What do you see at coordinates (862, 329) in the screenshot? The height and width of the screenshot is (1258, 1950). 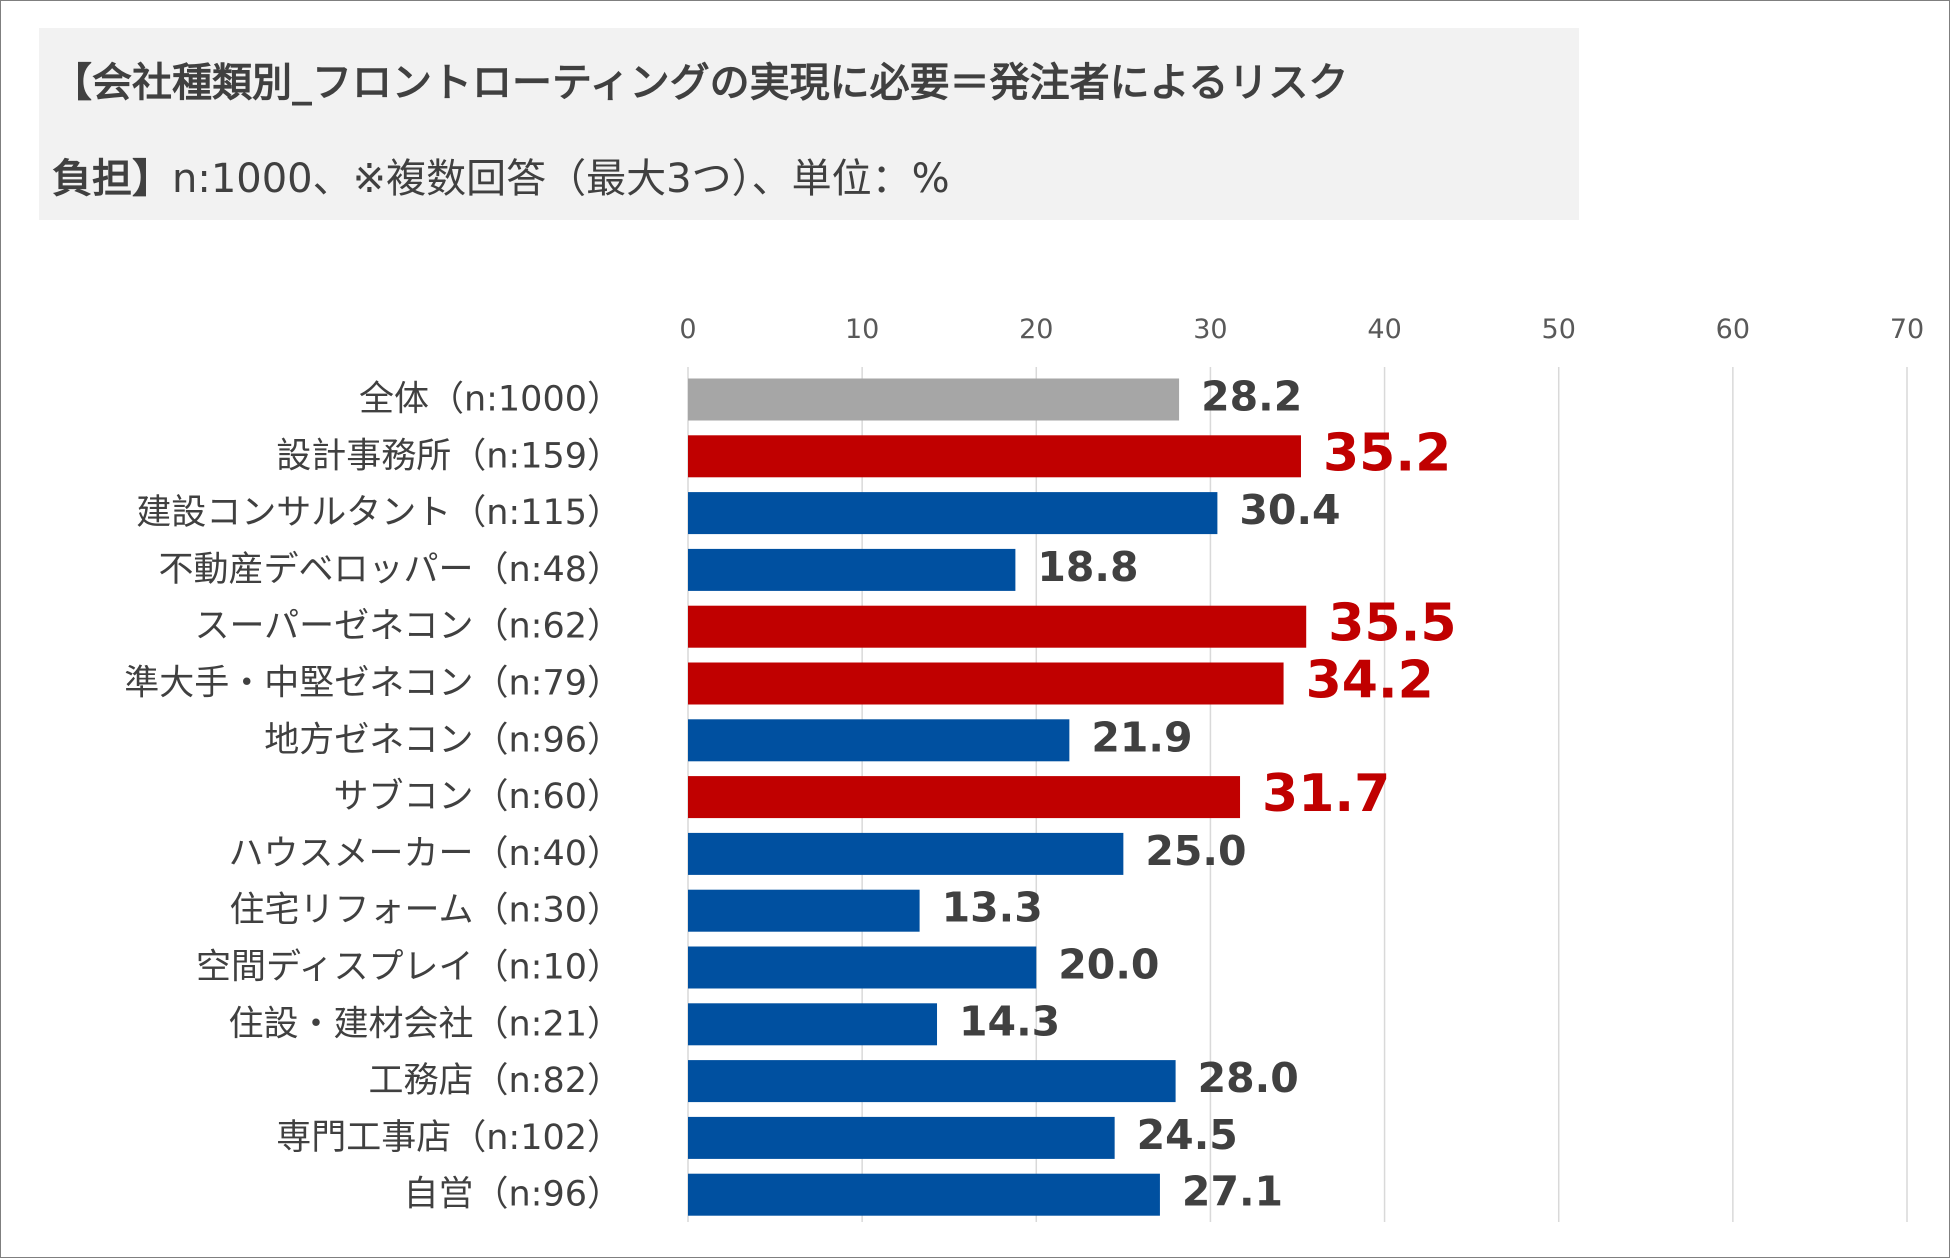 I see `x-tick-label: 10` at bounding box center [862, 329].